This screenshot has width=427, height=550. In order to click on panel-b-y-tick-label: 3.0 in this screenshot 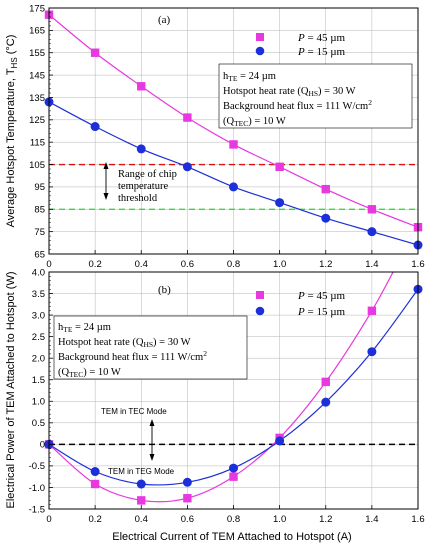, I will do `click(38, 315)`.